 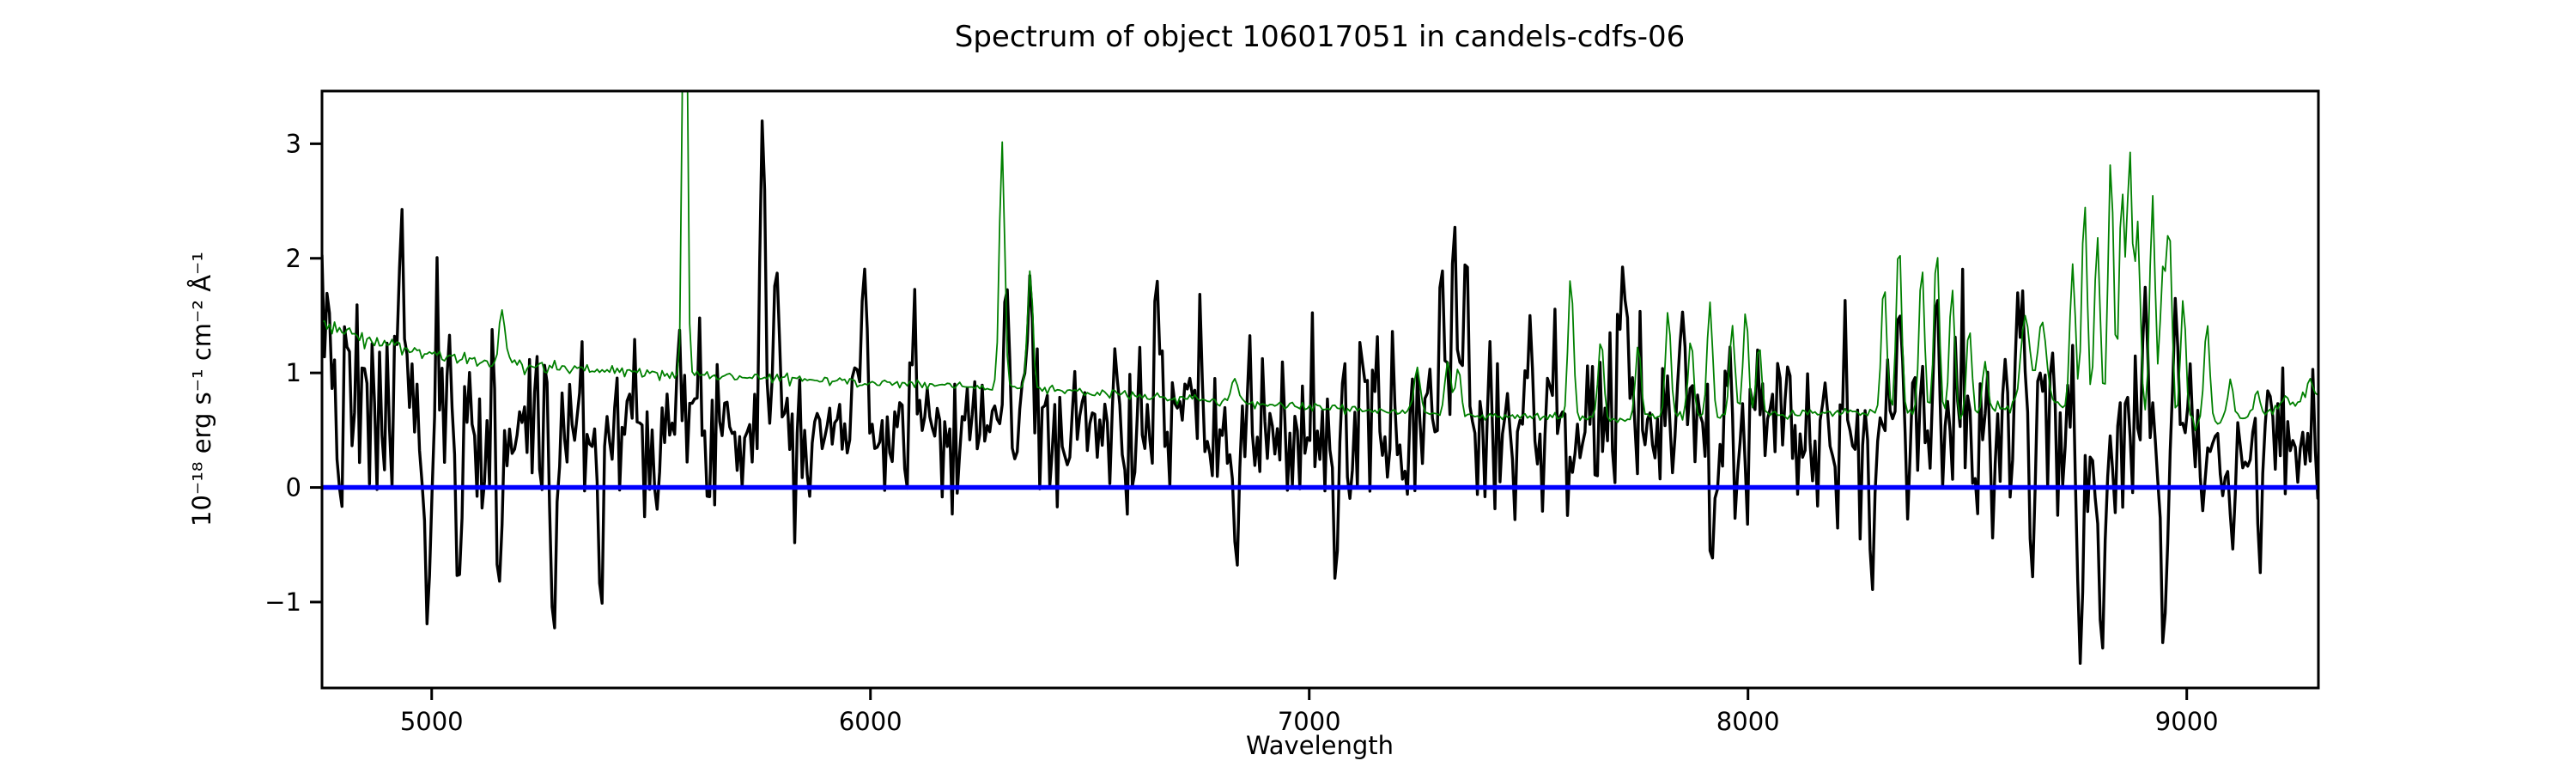 I want to click on x-tick-label: 6000, so click(x=870, y=721).